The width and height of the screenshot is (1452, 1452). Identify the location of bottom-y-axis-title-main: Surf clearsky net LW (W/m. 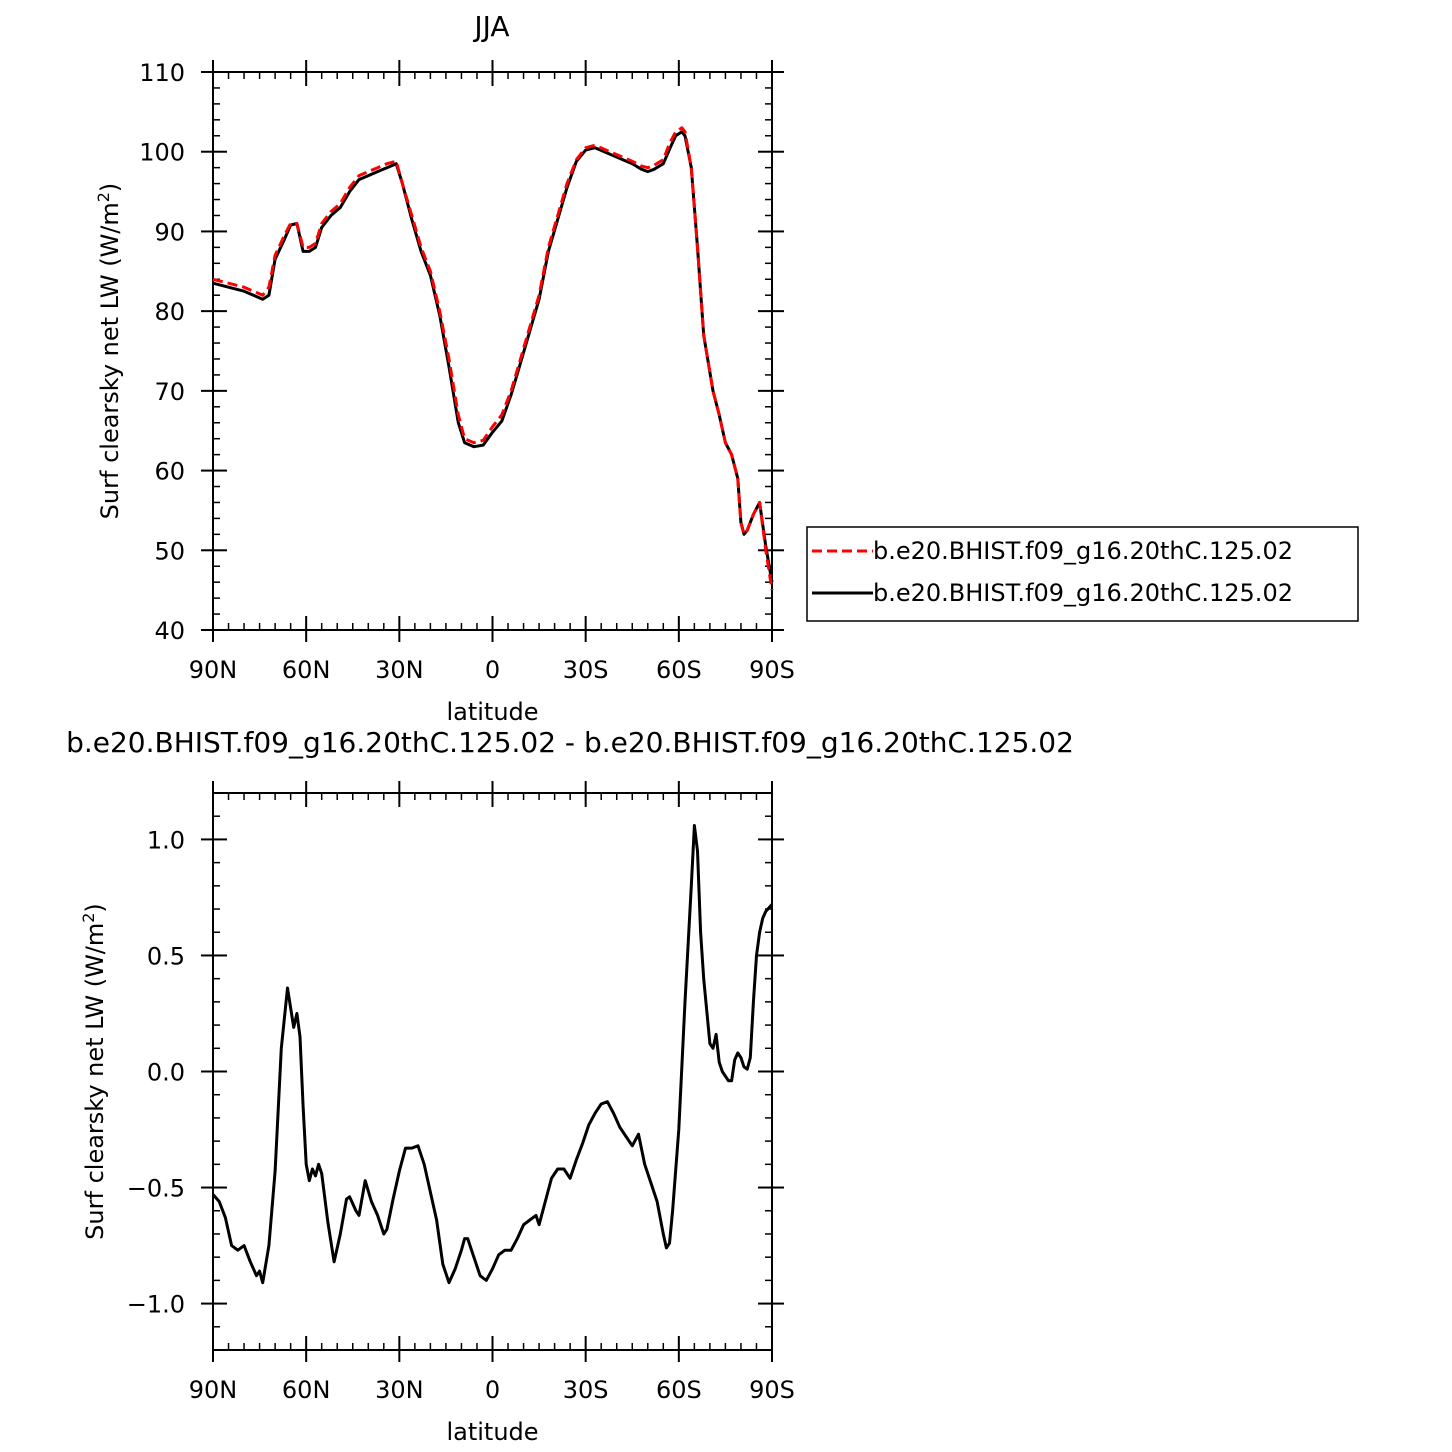
(95, 1081).